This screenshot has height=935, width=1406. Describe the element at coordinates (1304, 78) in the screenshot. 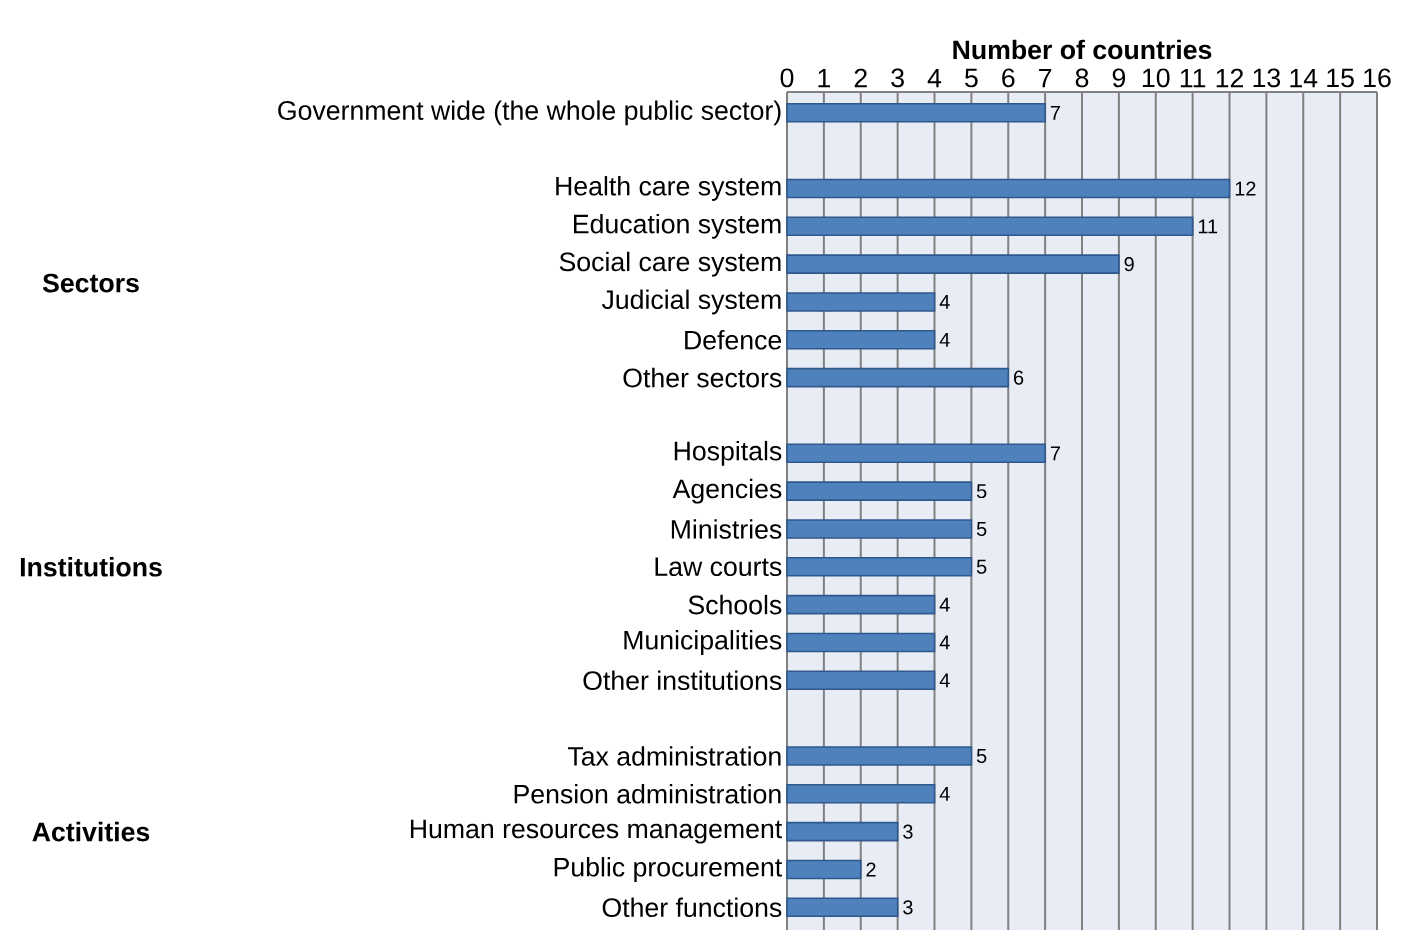

I see `x-tick-label: 14` at that location.